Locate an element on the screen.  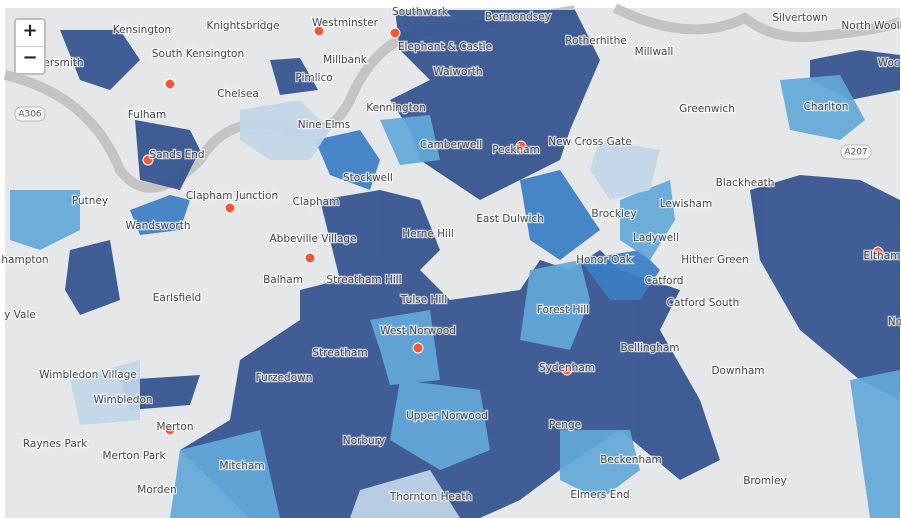
place-label: New Cross Gate is located at coordinates (590, 142).